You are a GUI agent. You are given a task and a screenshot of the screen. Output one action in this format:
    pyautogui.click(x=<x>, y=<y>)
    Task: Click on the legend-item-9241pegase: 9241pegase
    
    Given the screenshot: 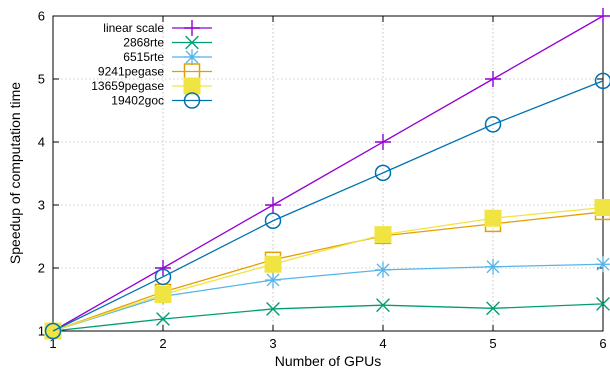 What is the action you would take?
    pyautogui.click(x=155, y=71)
    